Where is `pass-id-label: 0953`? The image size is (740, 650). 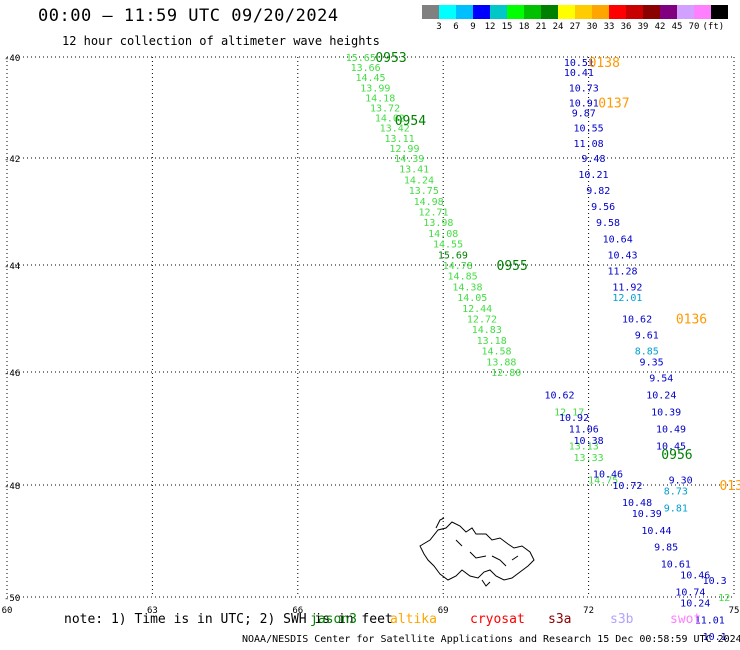
pass-id-label: 0953 is located at coordinates (390, 58).